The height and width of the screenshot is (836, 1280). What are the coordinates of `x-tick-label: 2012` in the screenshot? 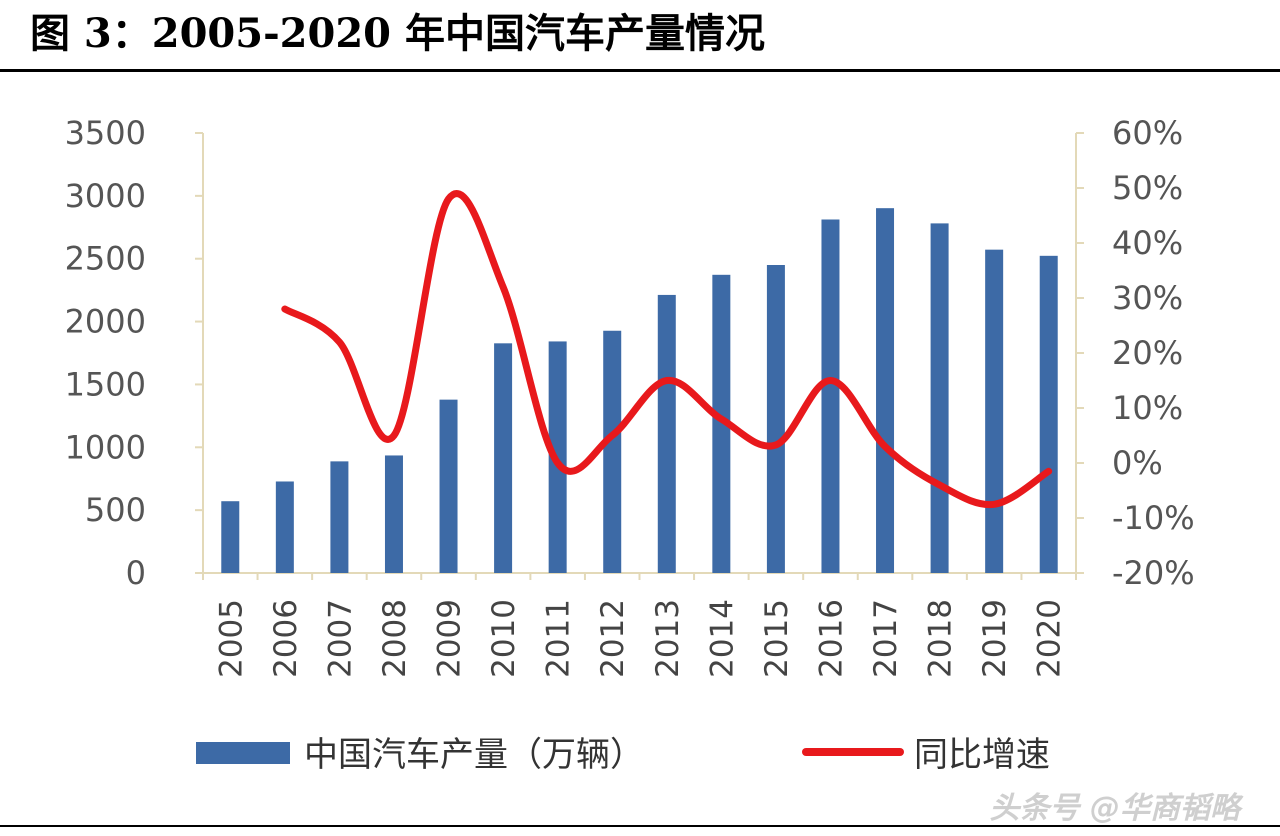 It's located at (613, 638).